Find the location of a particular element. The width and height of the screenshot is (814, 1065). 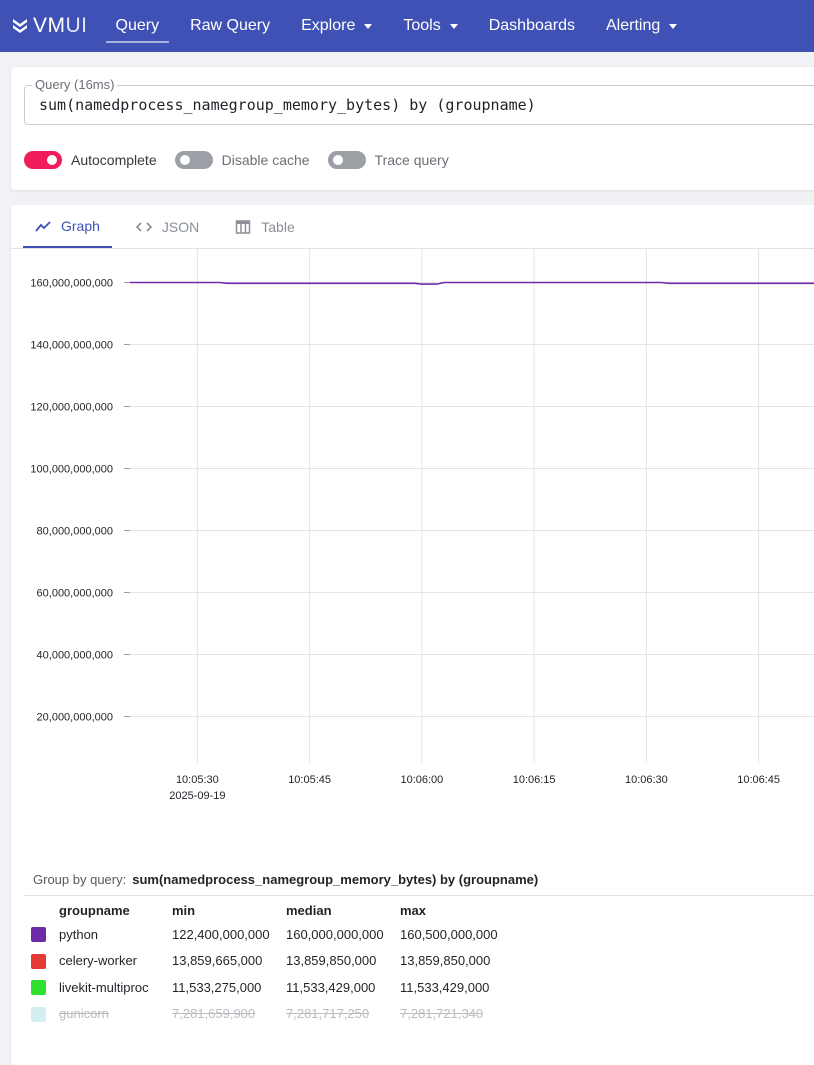

toggle-disable-cache: Disable cache is located at coordinates (242, 160).